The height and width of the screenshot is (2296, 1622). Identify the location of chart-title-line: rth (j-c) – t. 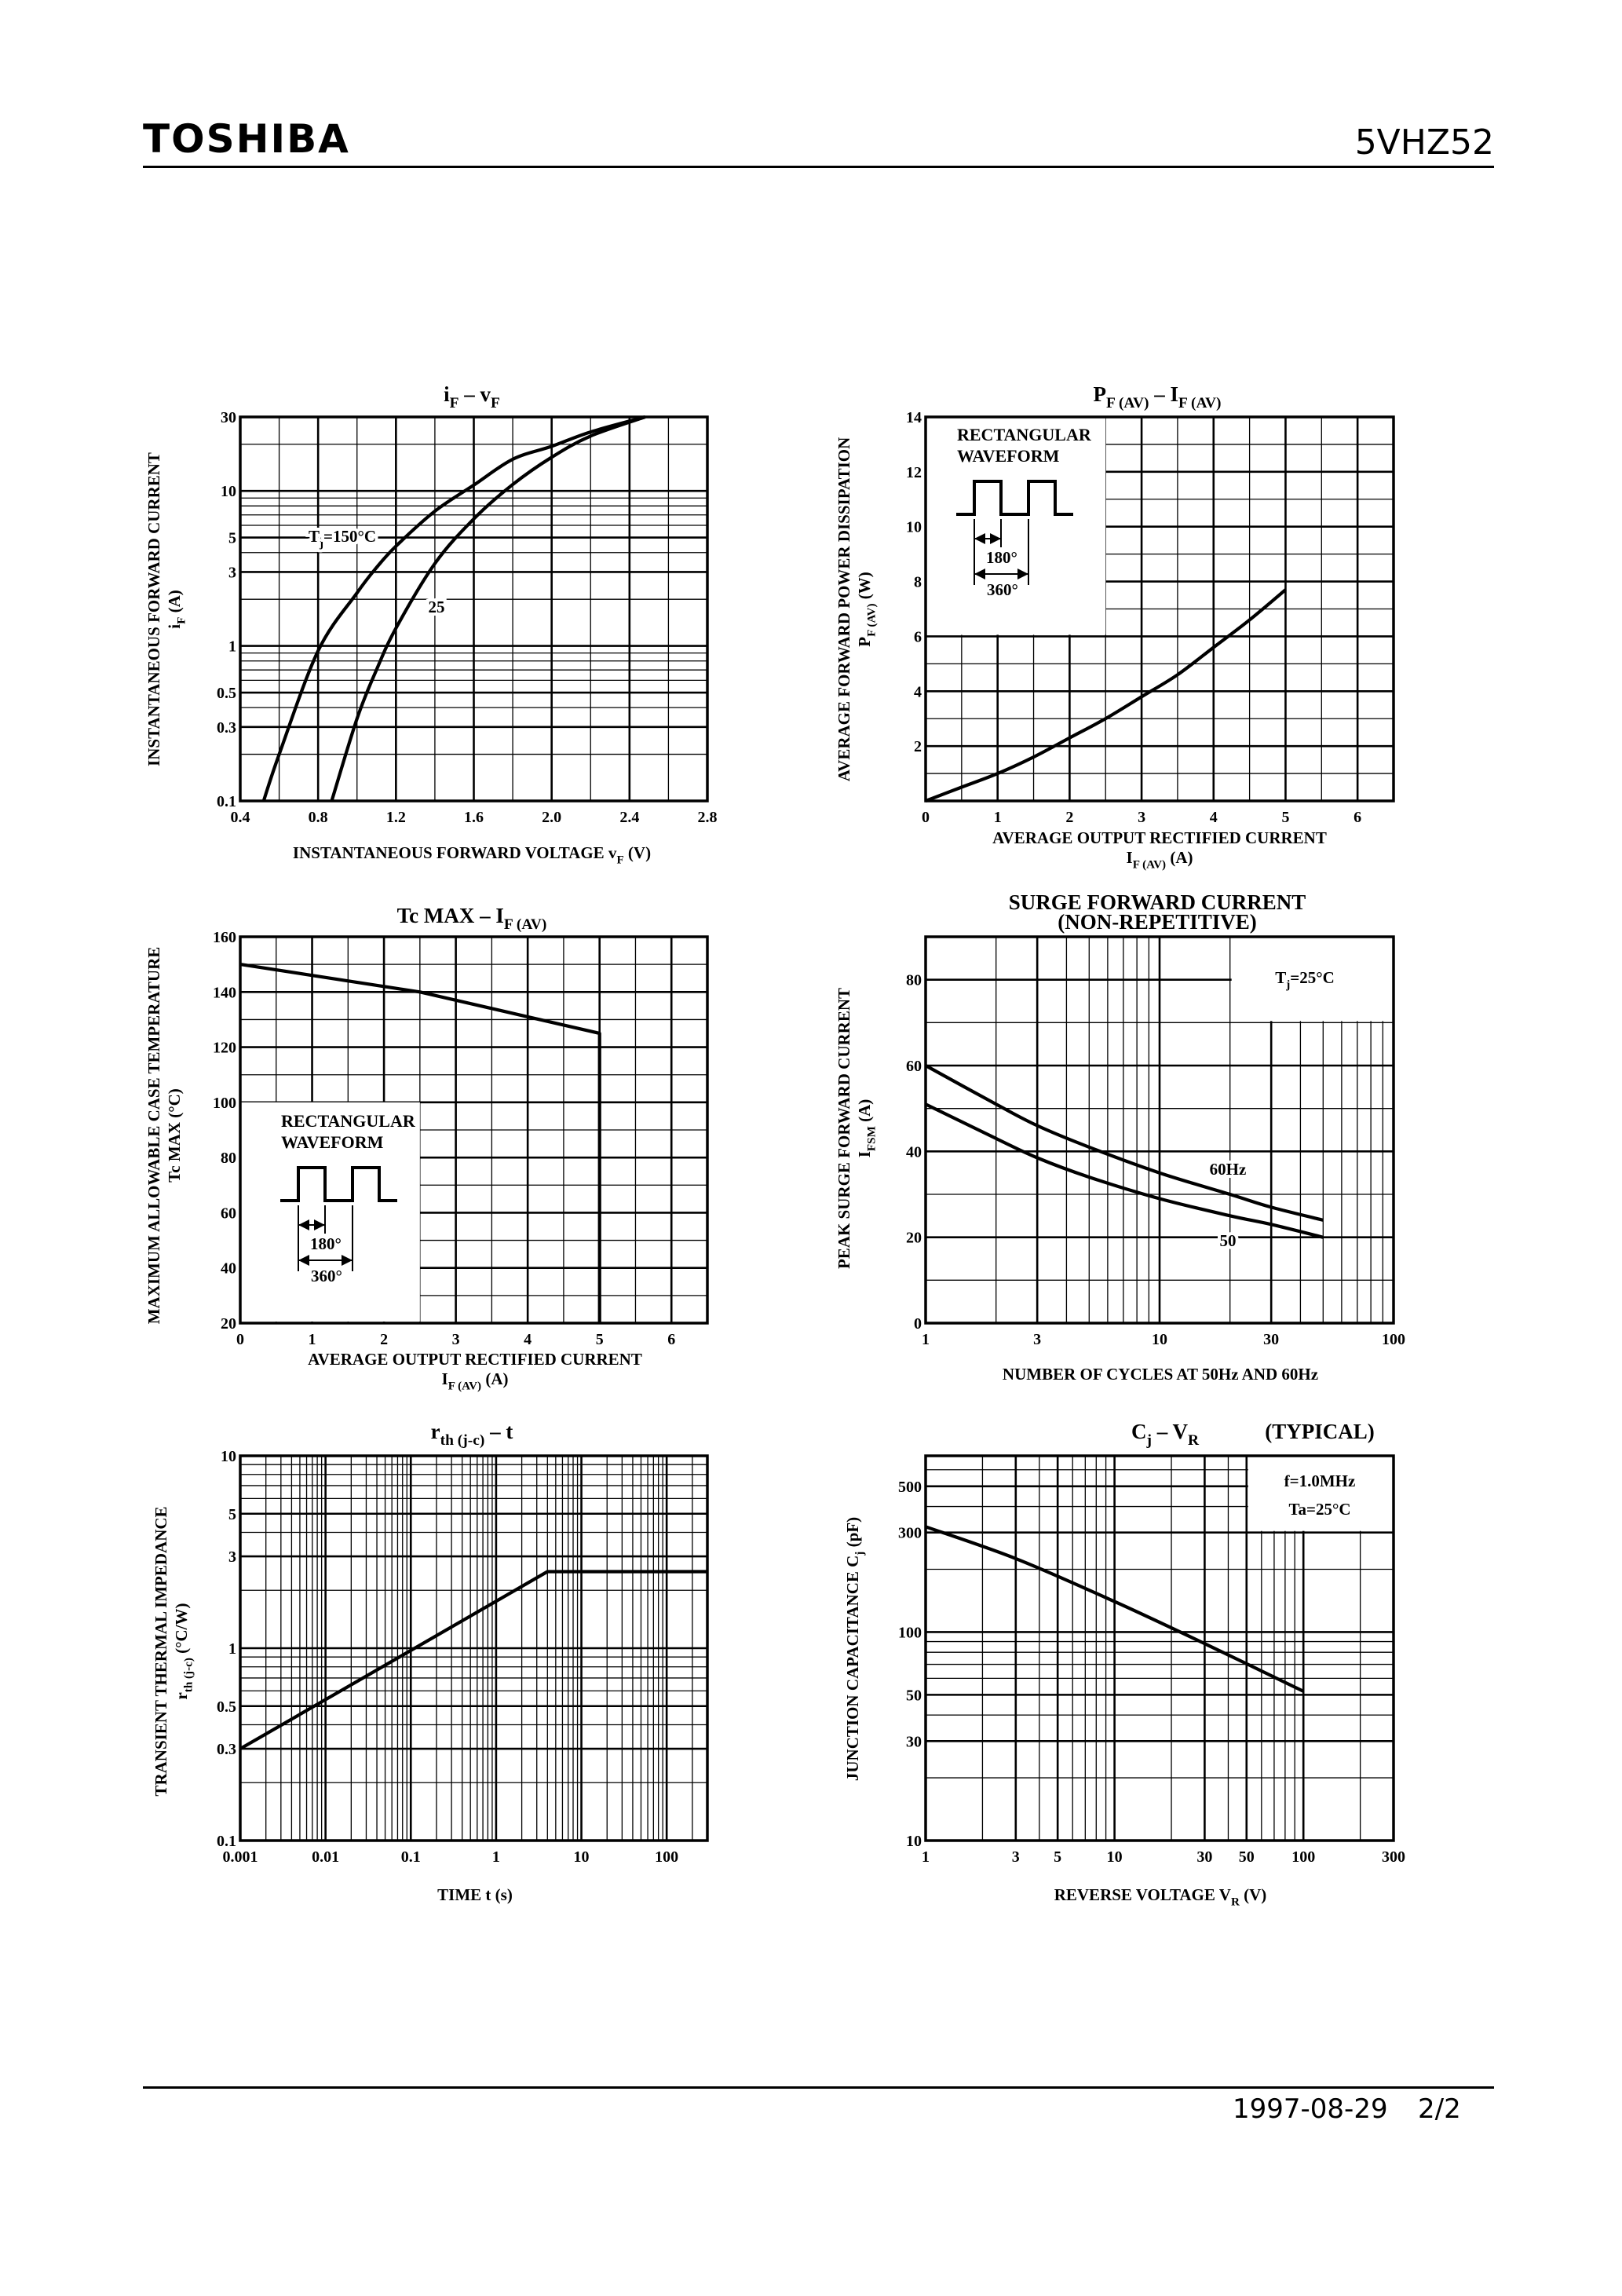
(472, 1434).